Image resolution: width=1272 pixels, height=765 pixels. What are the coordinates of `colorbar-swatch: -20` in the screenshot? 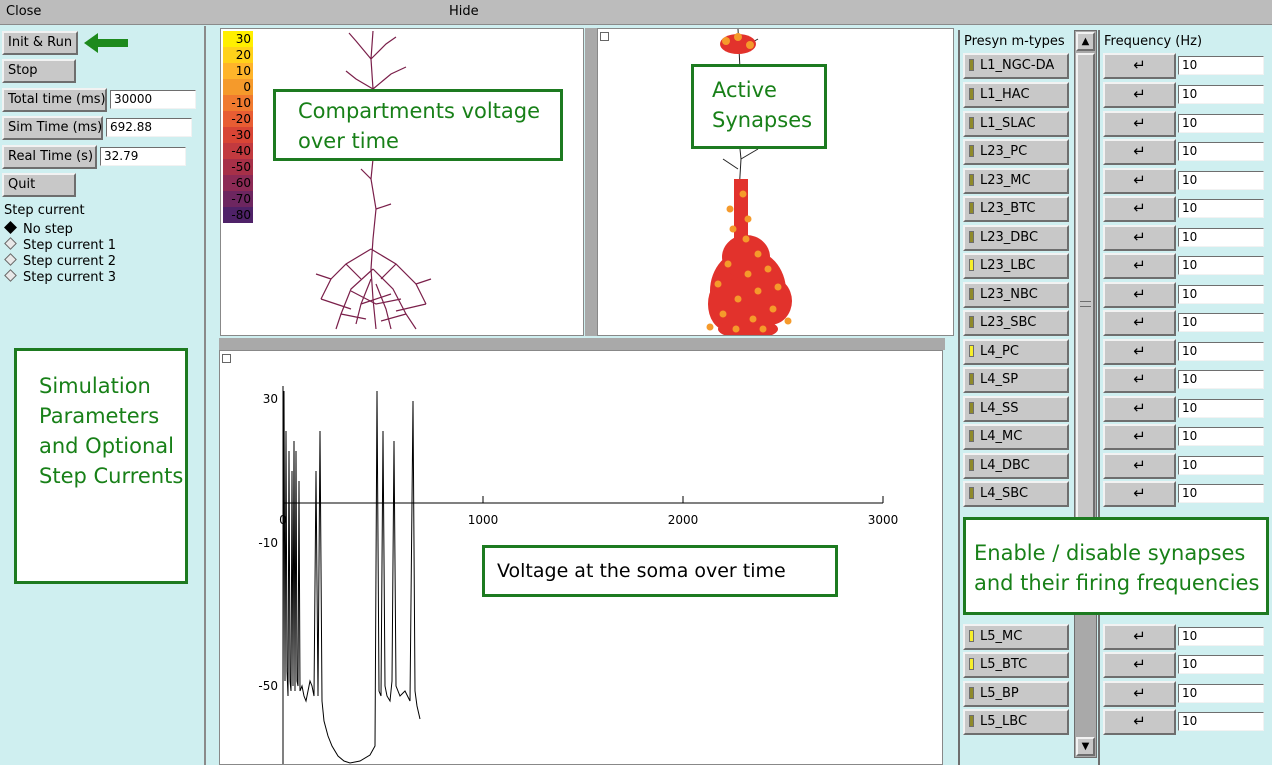 It's located at (238, 119).